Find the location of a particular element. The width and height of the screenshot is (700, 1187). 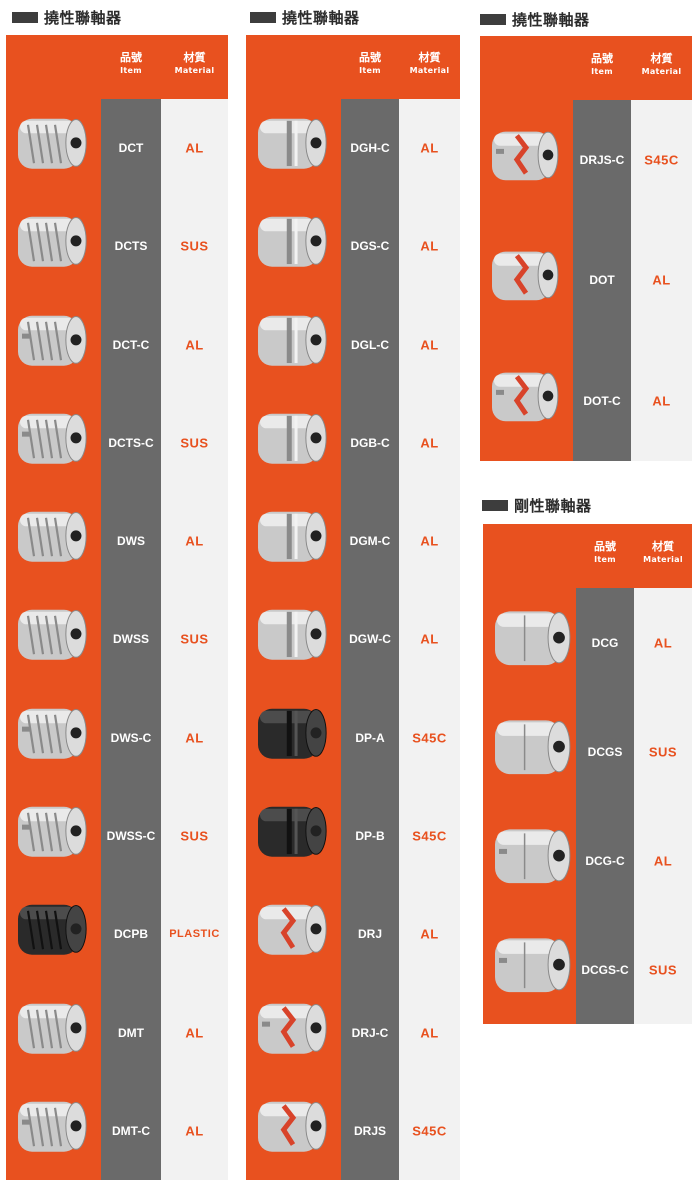

product-row: DGW-C AL is located at coordinates (353, 639).